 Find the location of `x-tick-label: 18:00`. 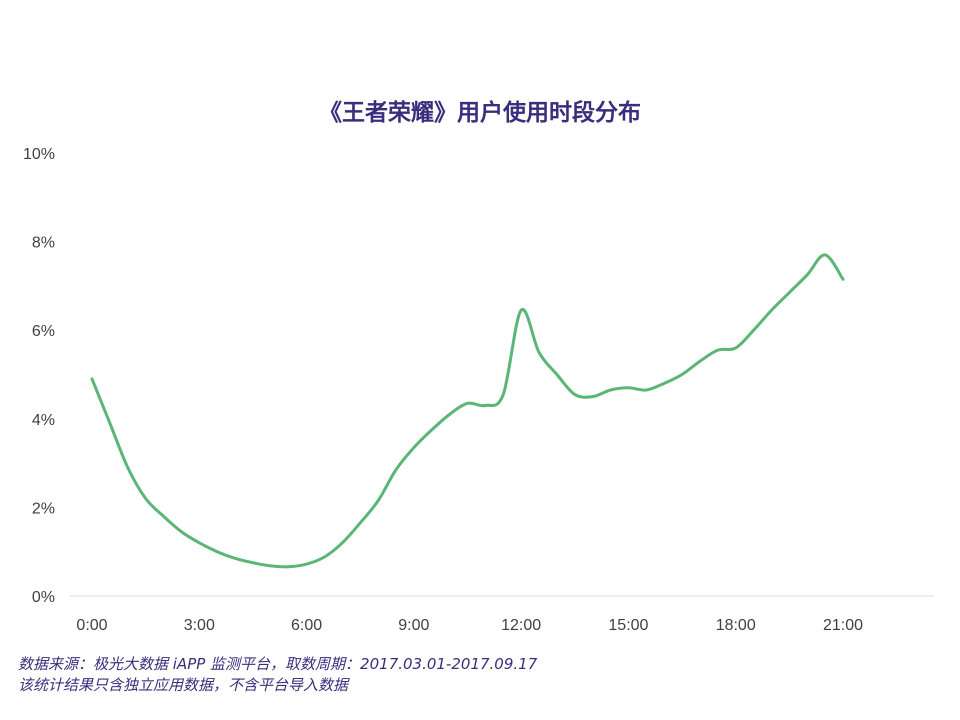

x-tick-label: 18:00 is located at coordinates (736, 625).